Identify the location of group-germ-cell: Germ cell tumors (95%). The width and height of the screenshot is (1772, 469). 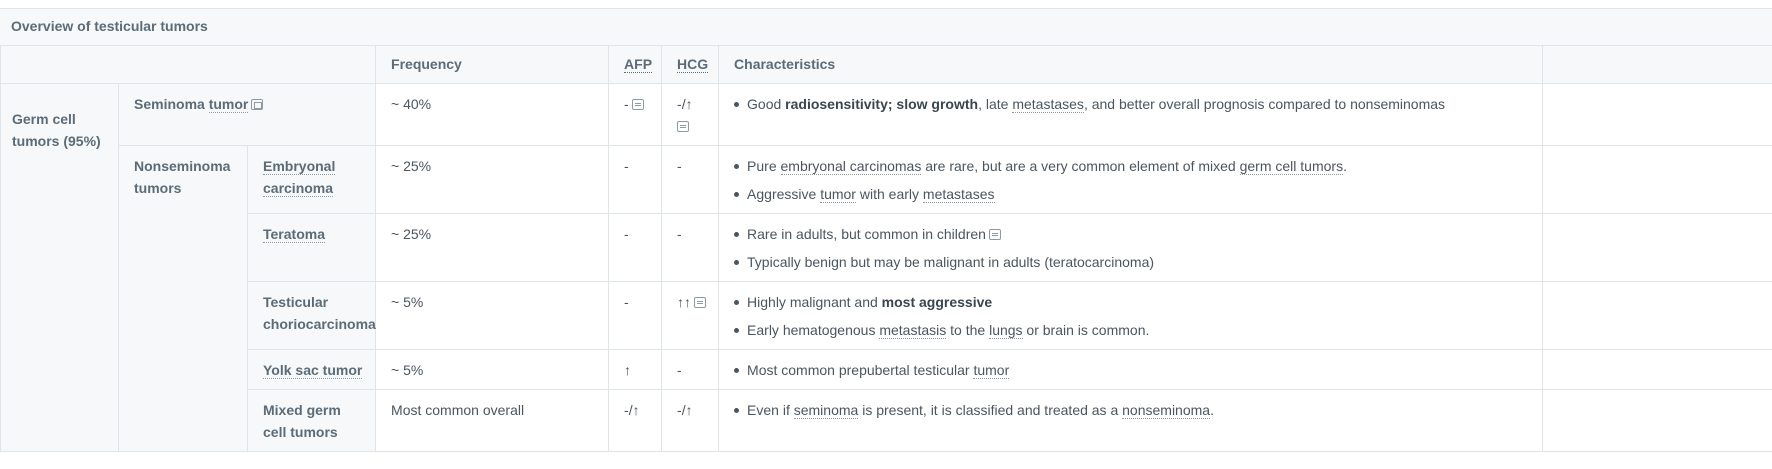
(59, 267).